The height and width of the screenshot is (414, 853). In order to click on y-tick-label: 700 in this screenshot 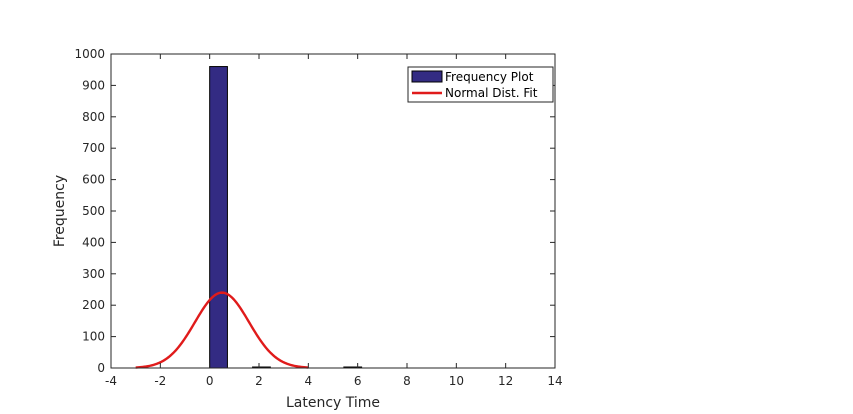, I will do `click(93, 148)`.